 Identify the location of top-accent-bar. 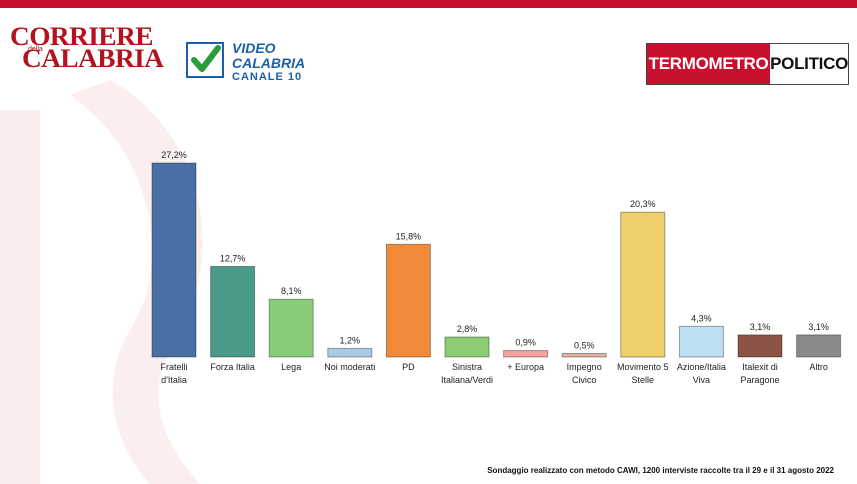
(428, 4).